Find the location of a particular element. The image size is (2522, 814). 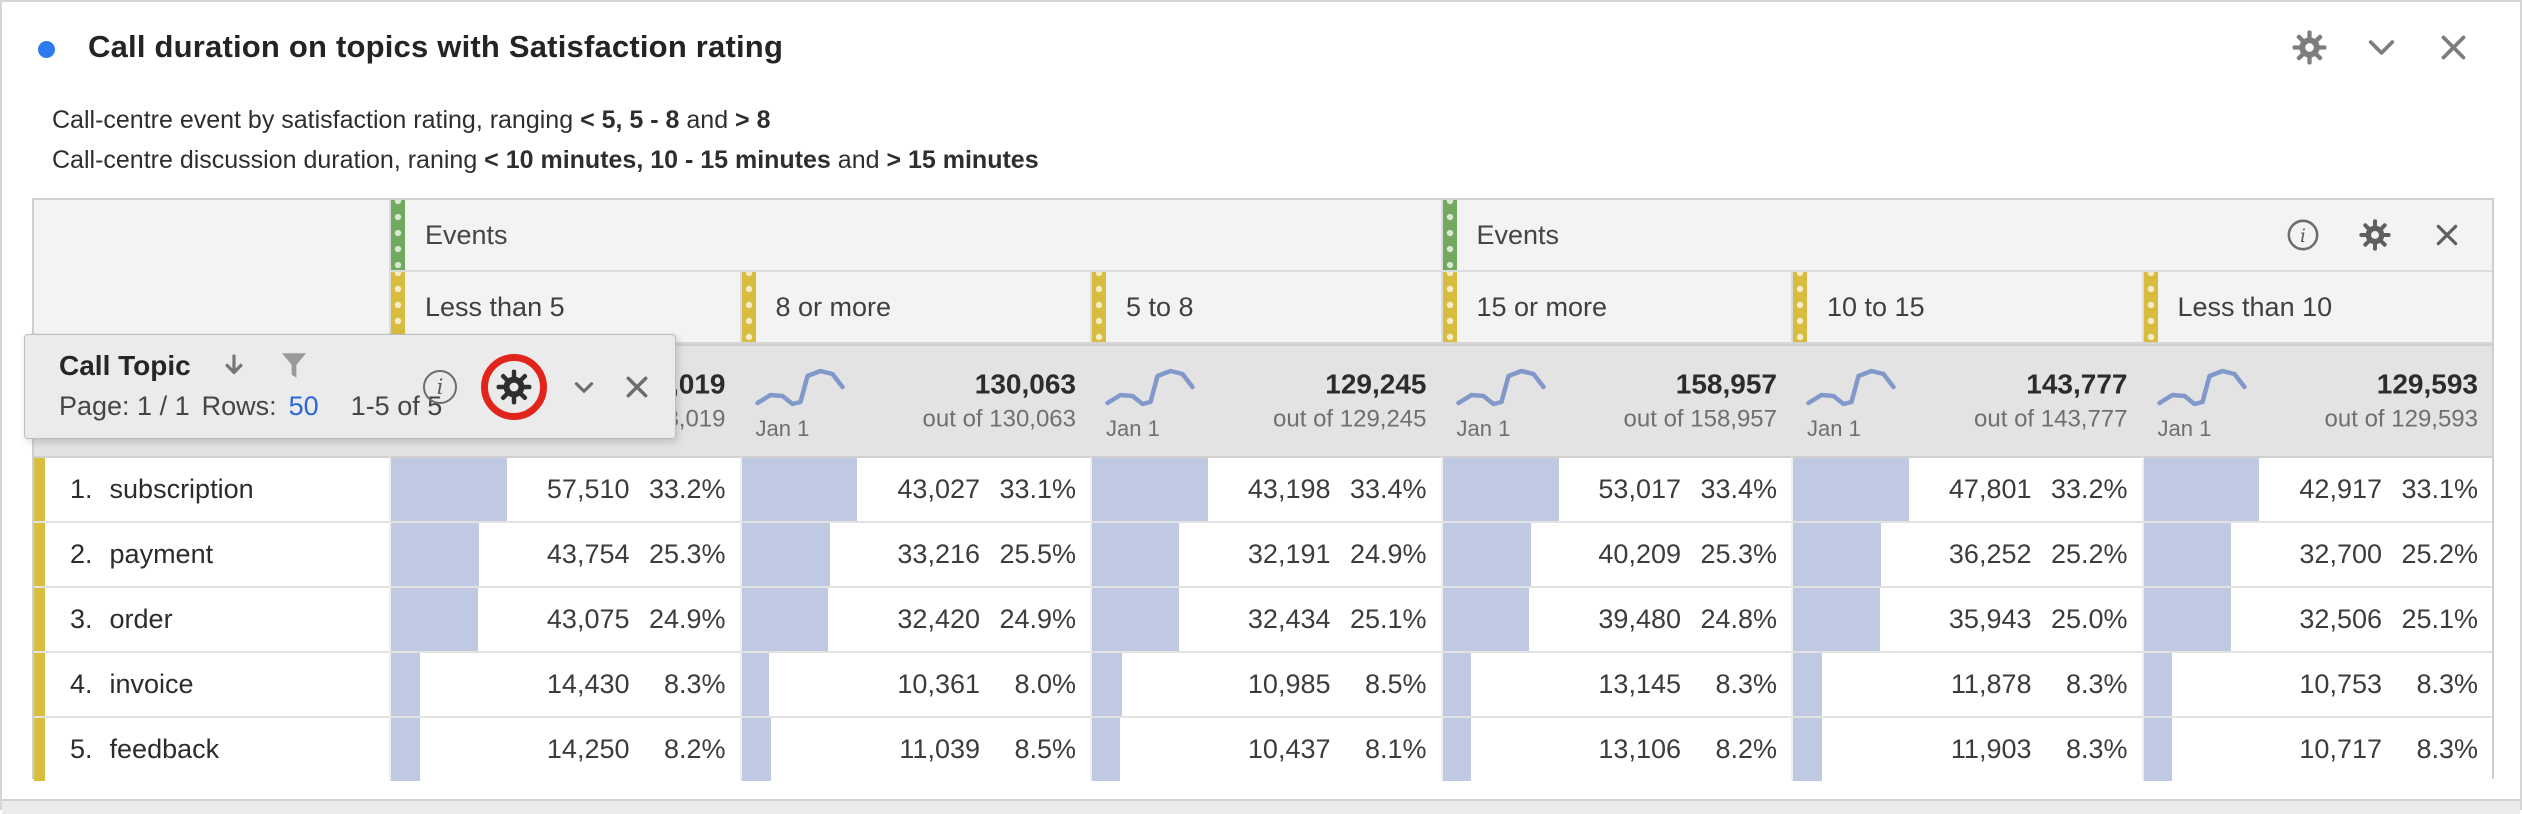

column-total: 130,063 is located at coordinates (999, 385).